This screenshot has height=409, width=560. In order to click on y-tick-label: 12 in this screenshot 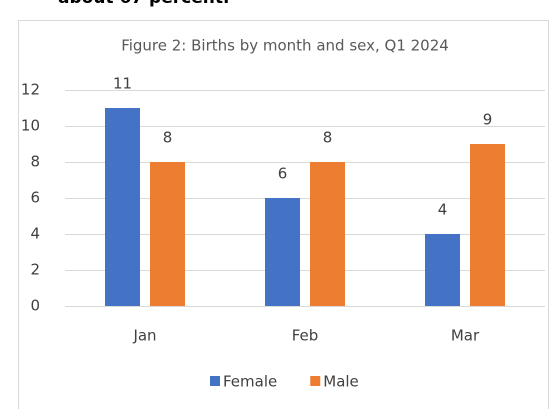, I will do `click(30, 90)`.